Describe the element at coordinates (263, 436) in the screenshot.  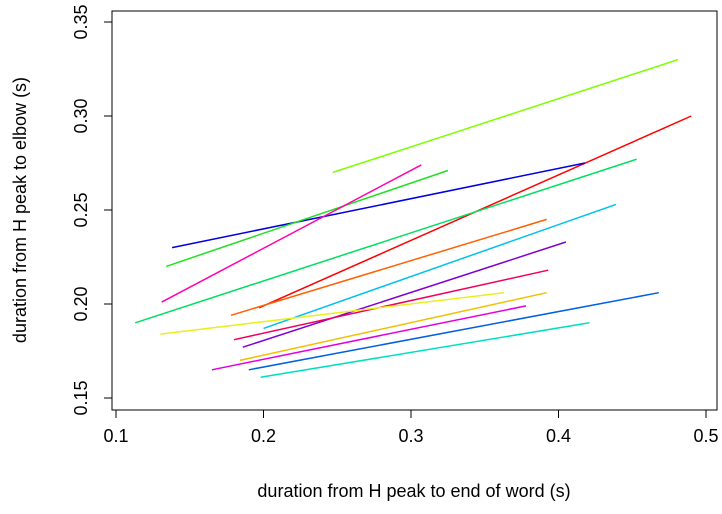
I see `x-tick-label: 0.2` at that location.